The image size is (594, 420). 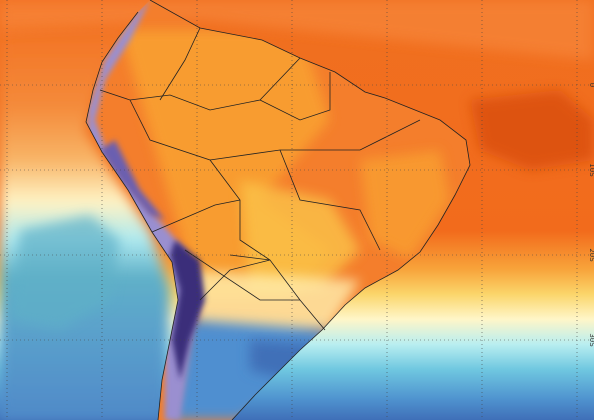 I want to click on lat-label: 20S, so click(x=591, y=255).